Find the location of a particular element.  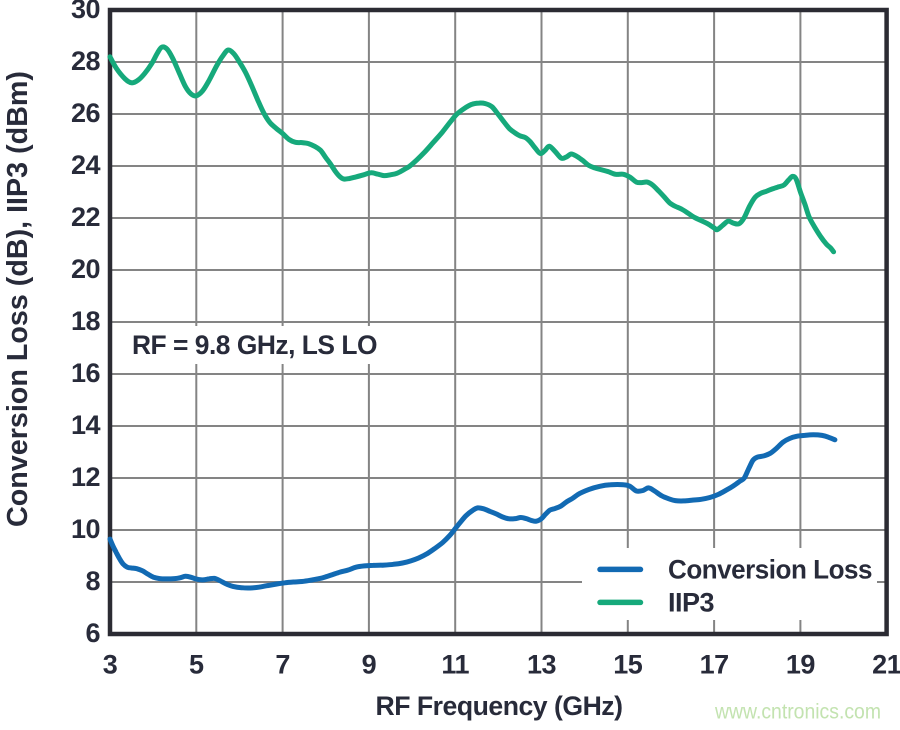

svg-text: 8 is located at coordinates (92, 581).